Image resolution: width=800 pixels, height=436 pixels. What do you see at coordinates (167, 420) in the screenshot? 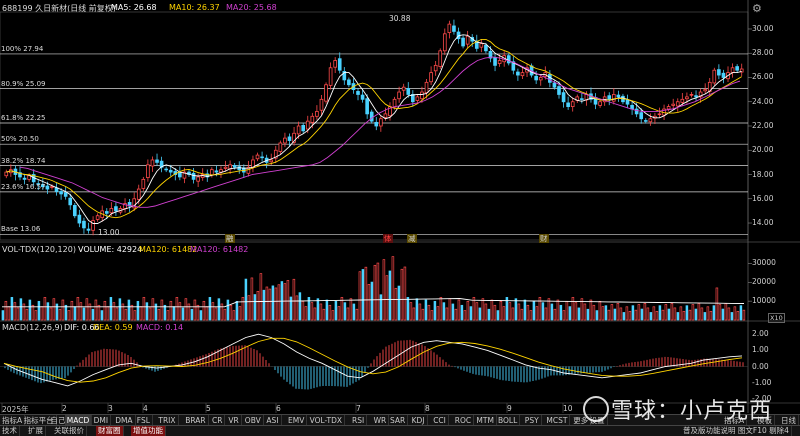
I see `indicator-tab: TRIX` at bounding box center [167, 420].